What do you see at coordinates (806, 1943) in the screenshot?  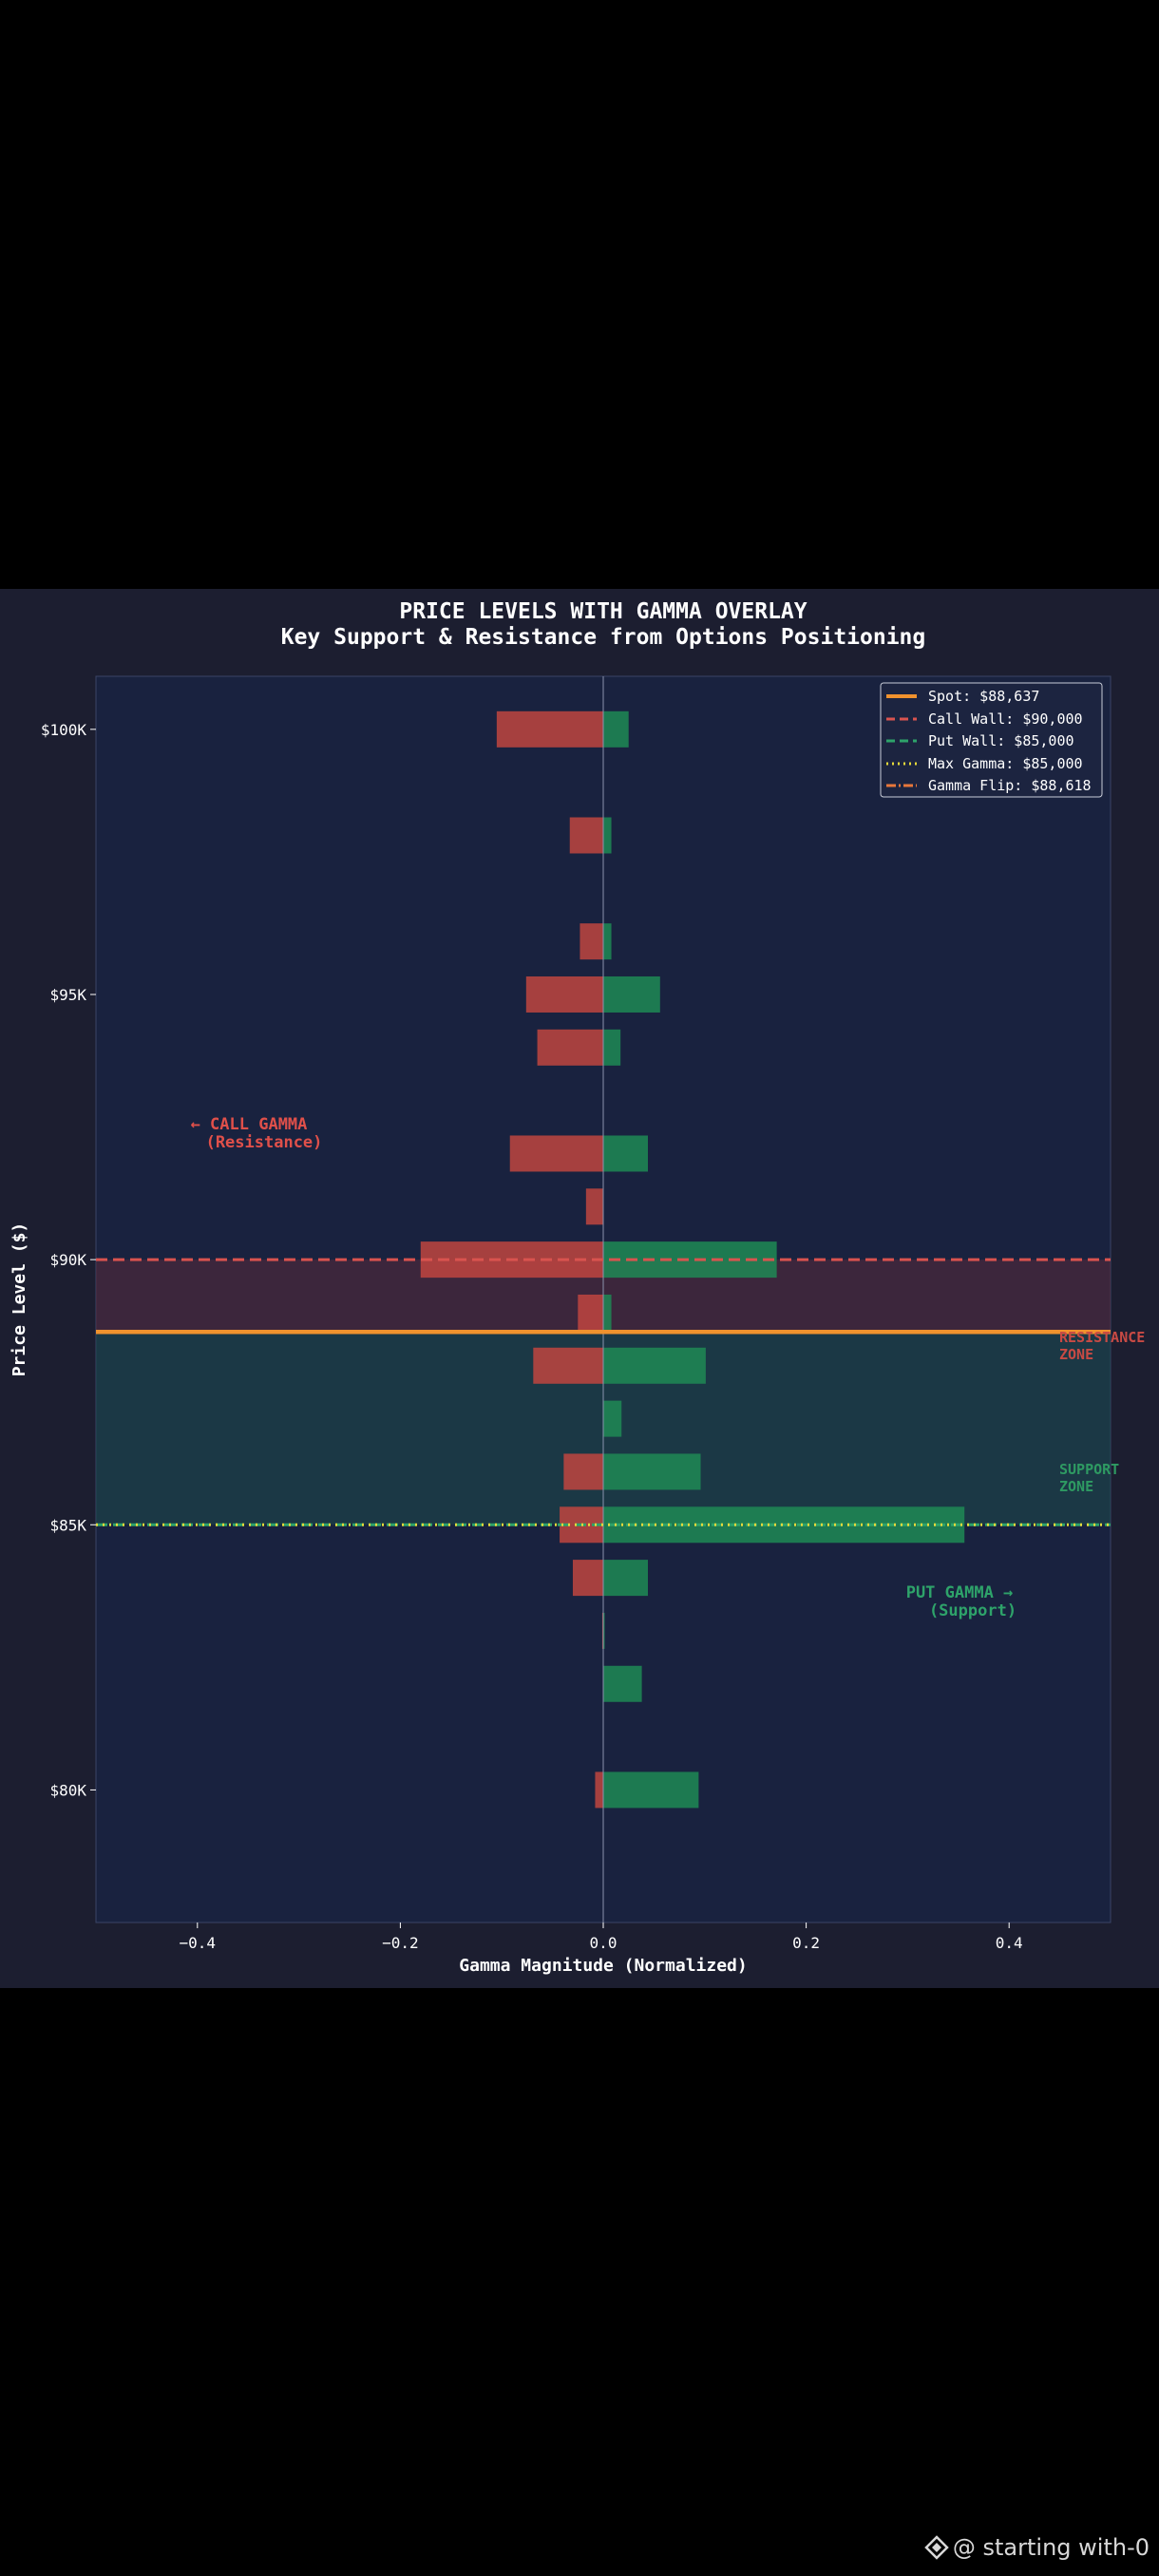 I see `x-tick-label-3: 0.2` at bounding box center [806, 1943].